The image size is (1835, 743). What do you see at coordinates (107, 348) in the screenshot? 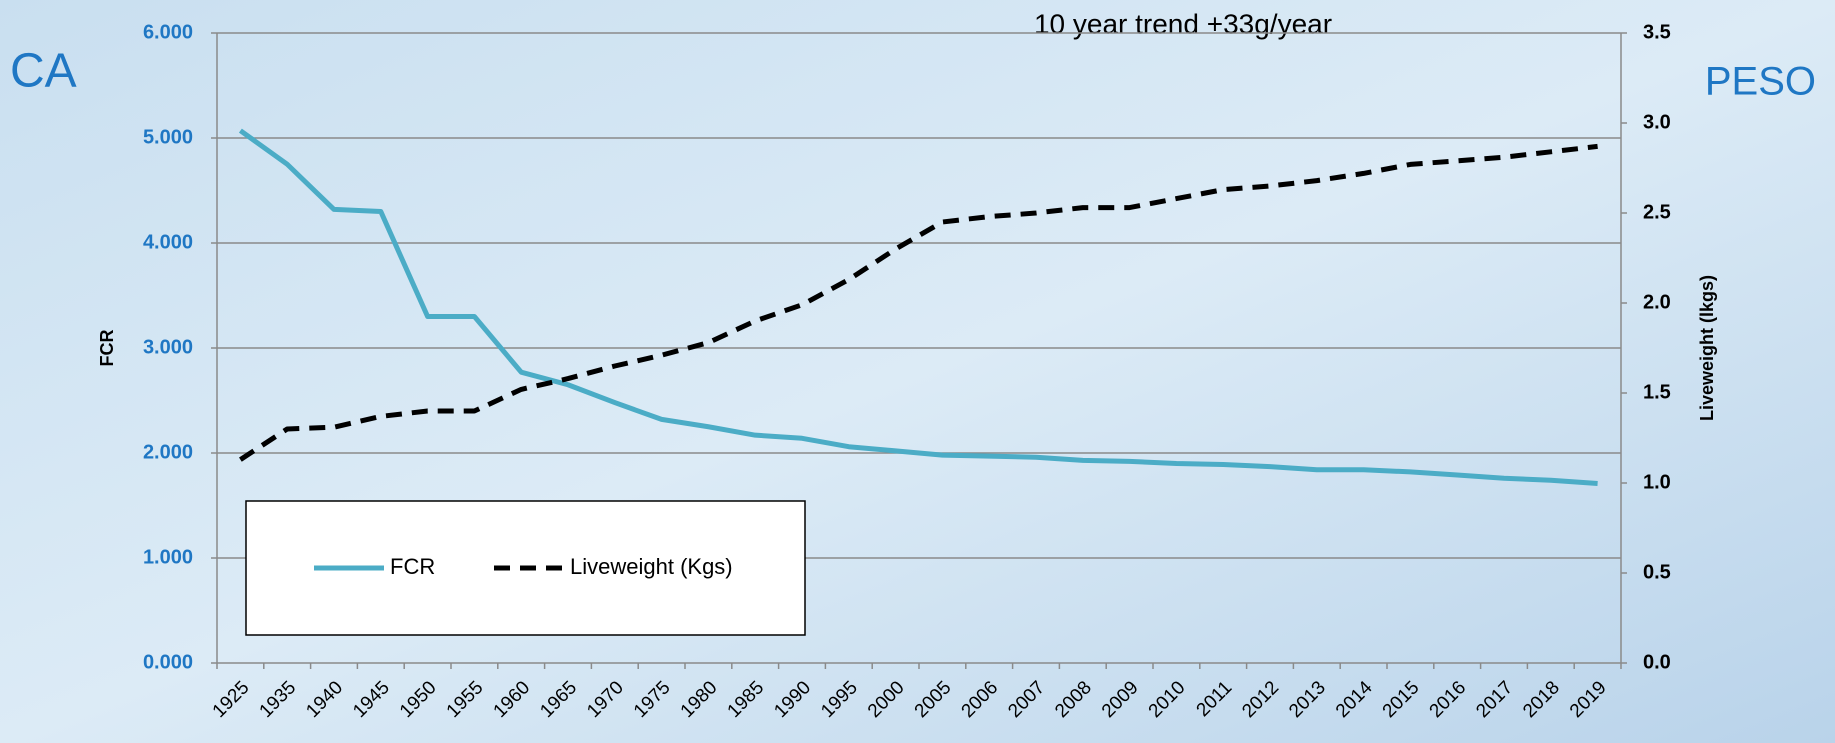
I see `y-axis-label: FCR` at bounding box center [107, 348].